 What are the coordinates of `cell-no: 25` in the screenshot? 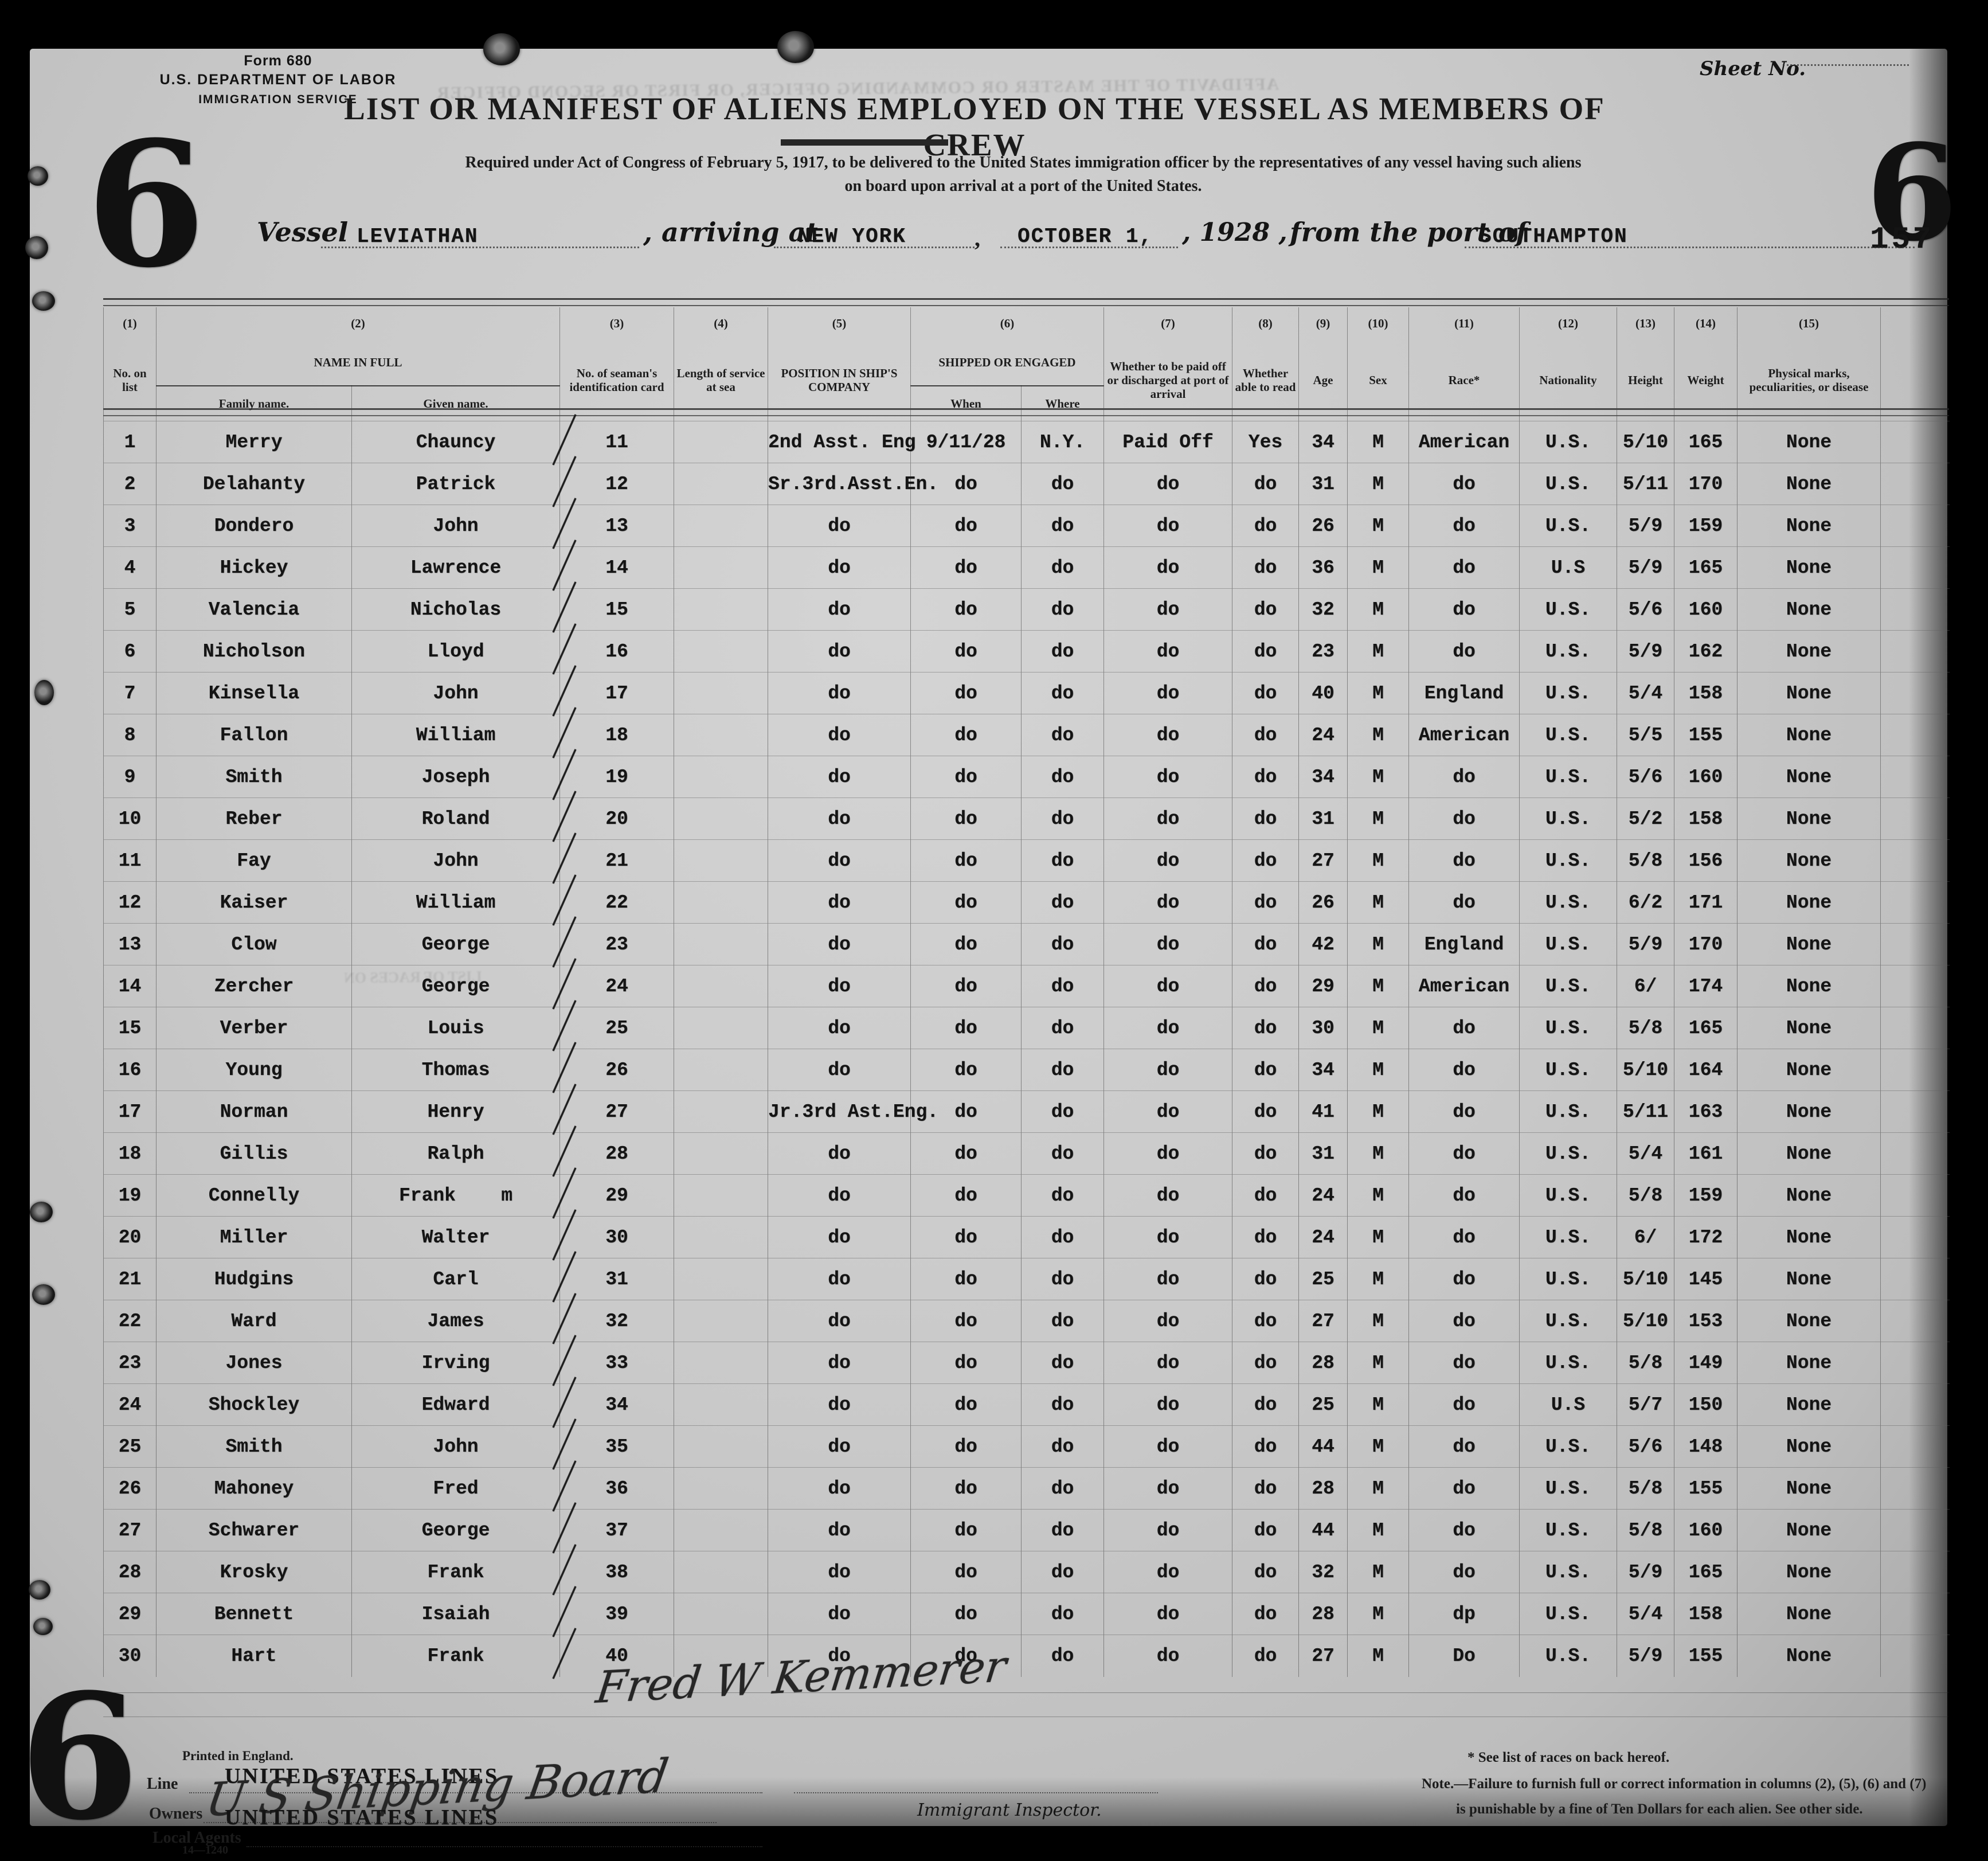 It's located at (129, 1446).